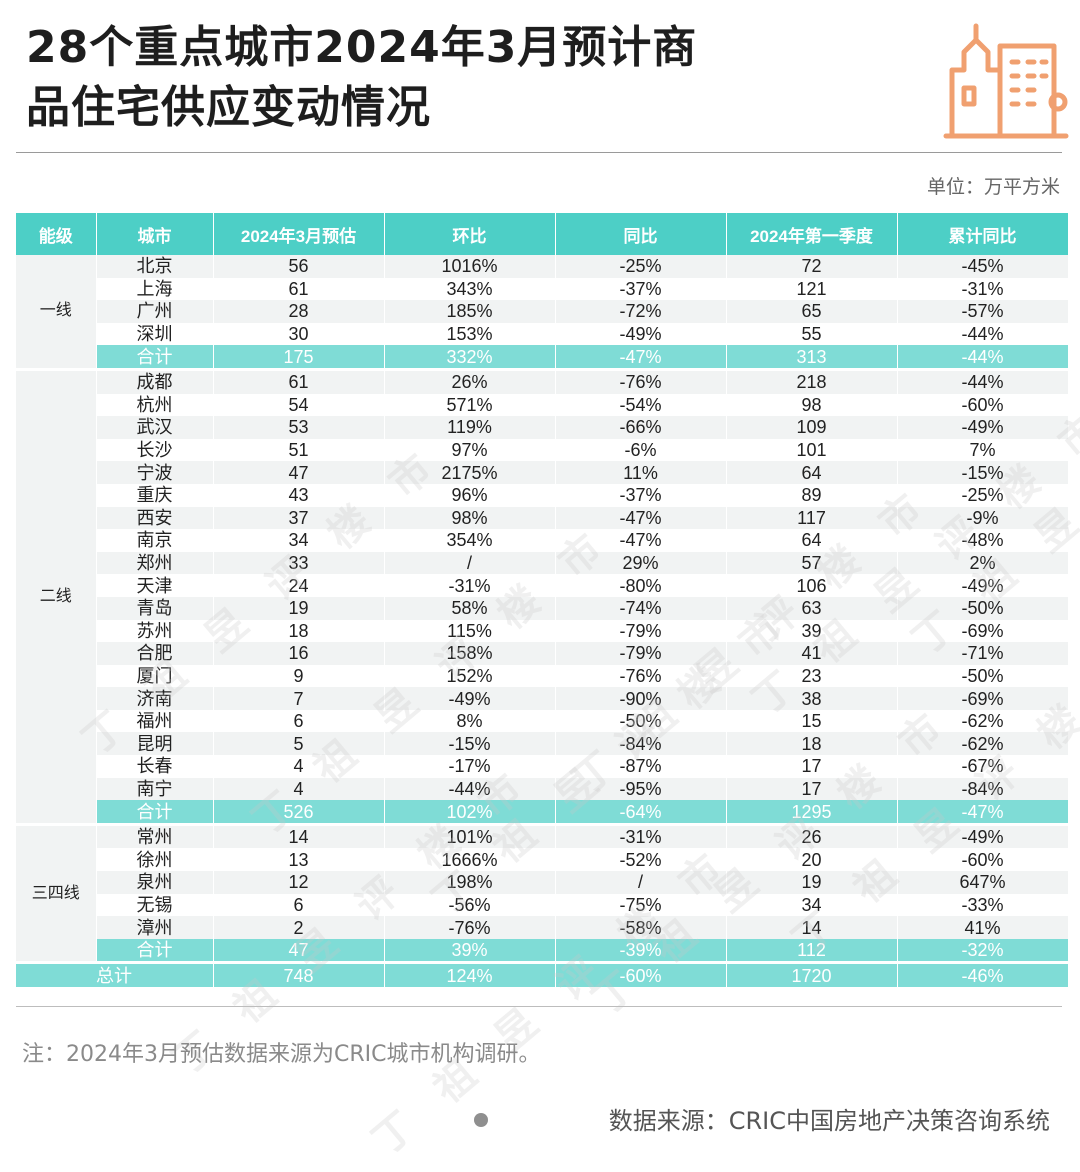 This screenshot has height=1172, width=1080. Describe the element at coordinates (641, 495) in the screenshot. I see `cell-yoy: -37%` at that location.